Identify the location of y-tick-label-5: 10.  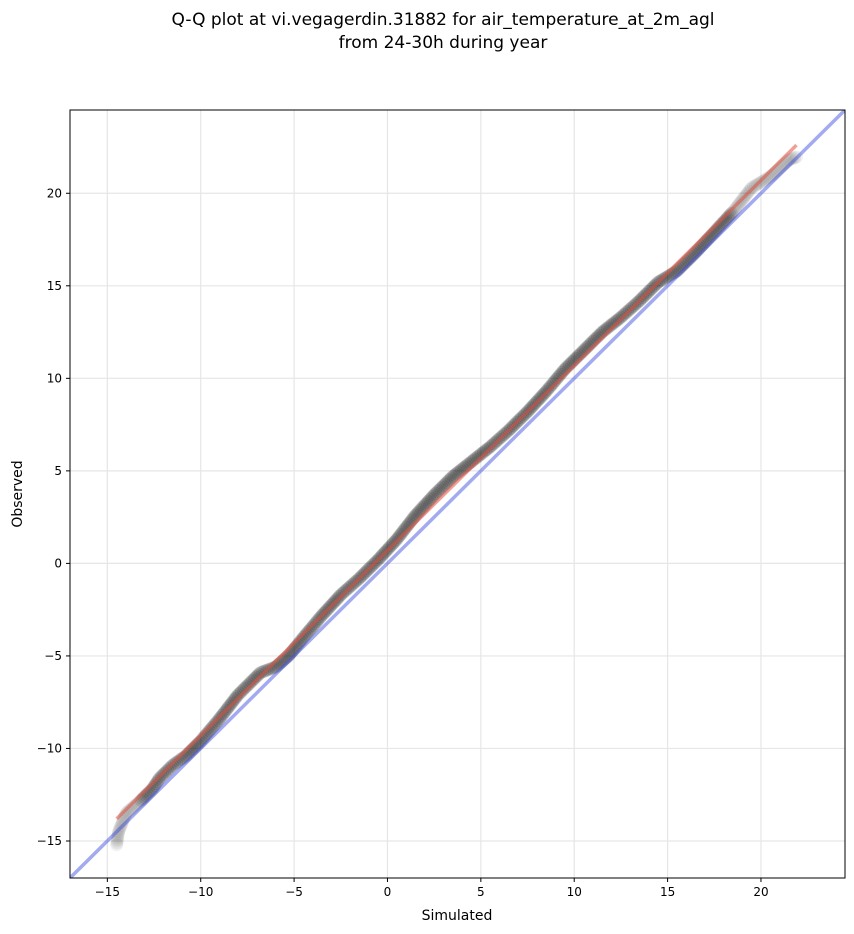
(54, 378).